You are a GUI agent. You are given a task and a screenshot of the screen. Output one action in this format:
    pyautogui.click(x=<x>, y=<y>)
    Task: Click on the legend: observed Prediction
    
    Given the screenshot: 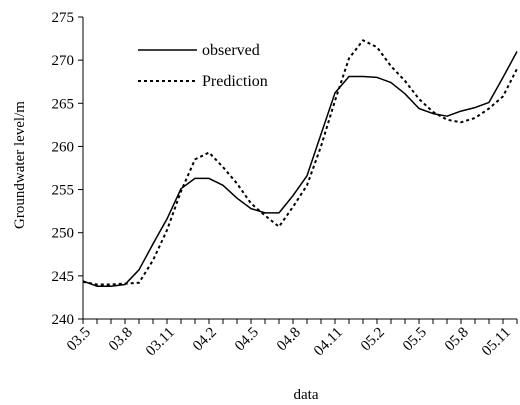 What is the action you would take?
    pyautogui.click(x=203, y=66)
    